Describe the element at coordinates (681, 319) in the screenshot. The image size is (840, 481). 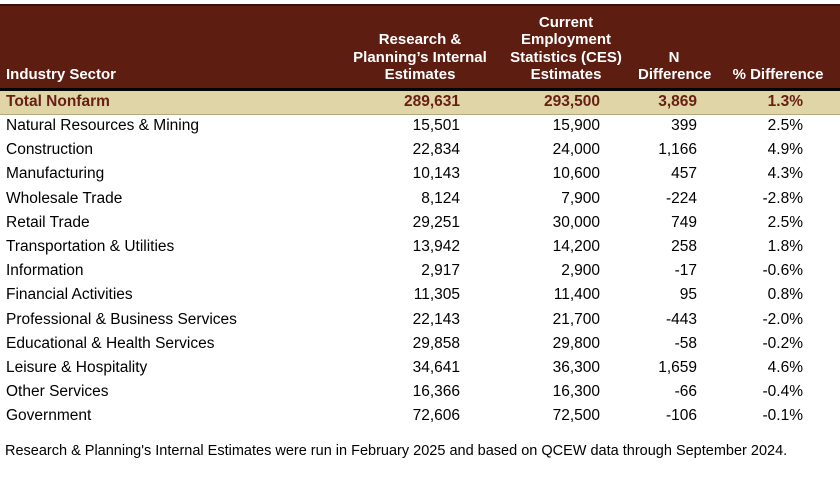
I see `n-difference-cell: -443` at that location.